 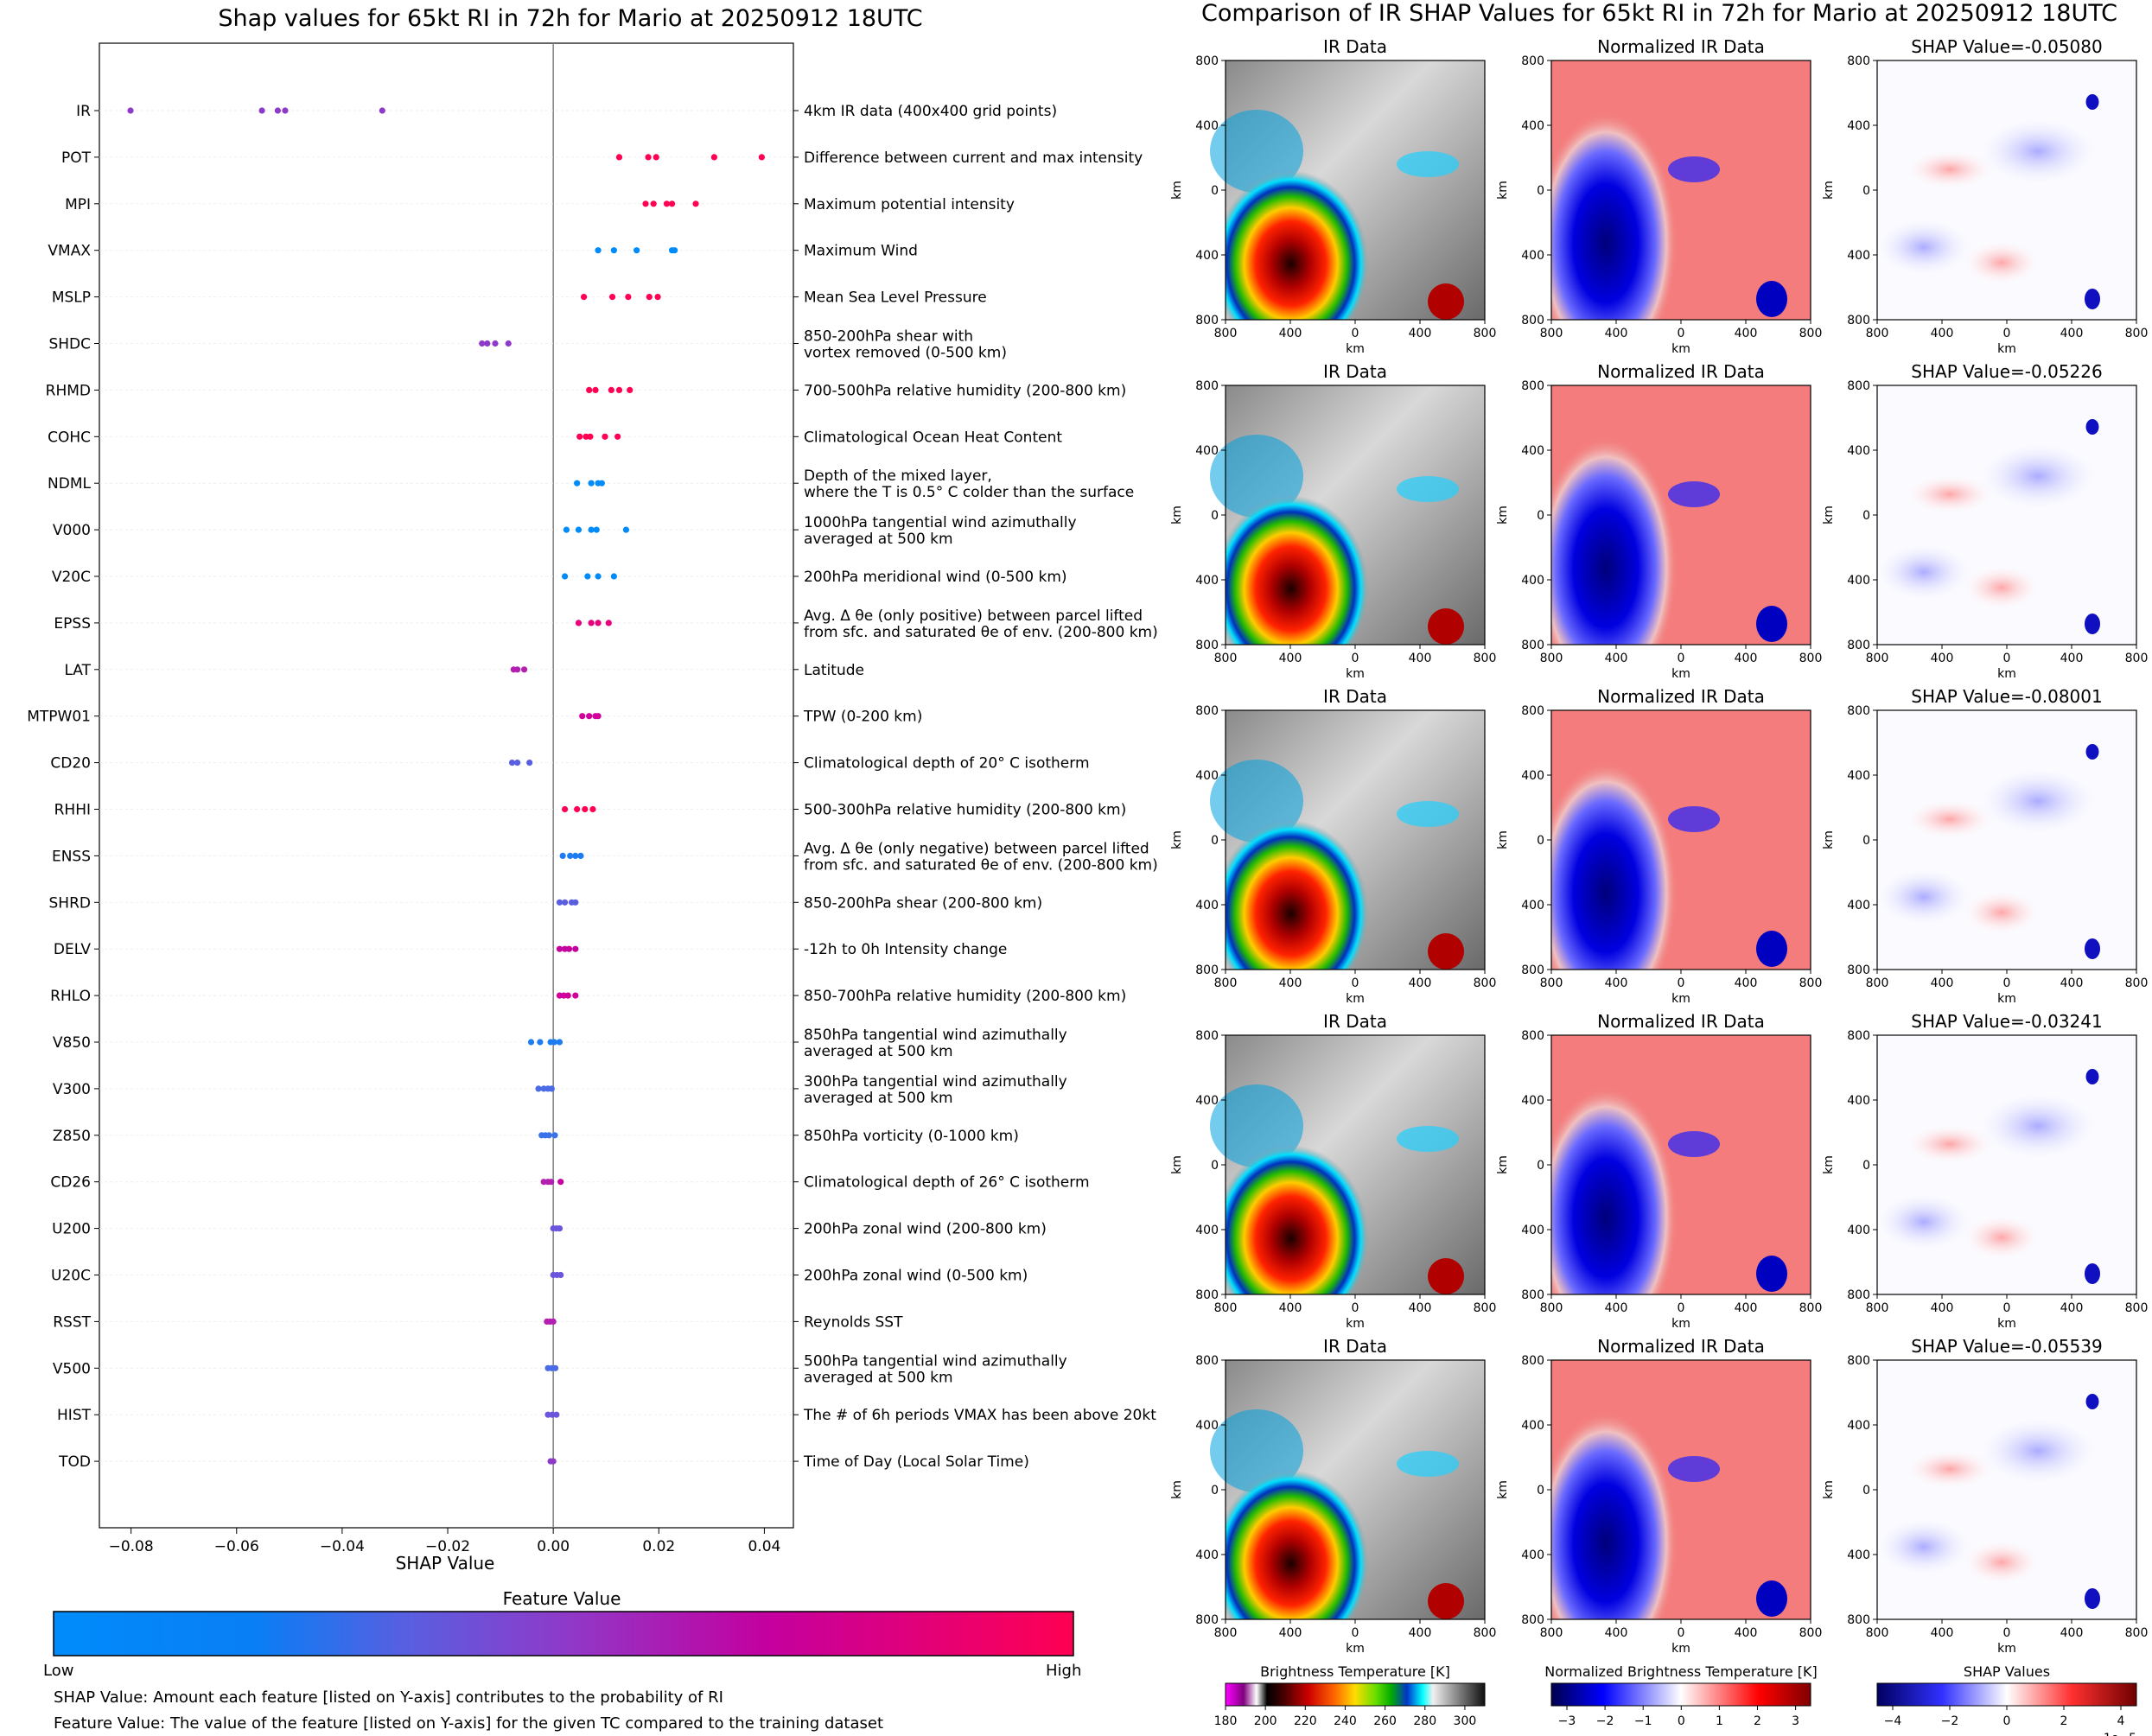 What do you see at coordinates (72, 1322) in the screenshot?
I see `feature-name-label: RSST` at bounding box center [72, 1322].